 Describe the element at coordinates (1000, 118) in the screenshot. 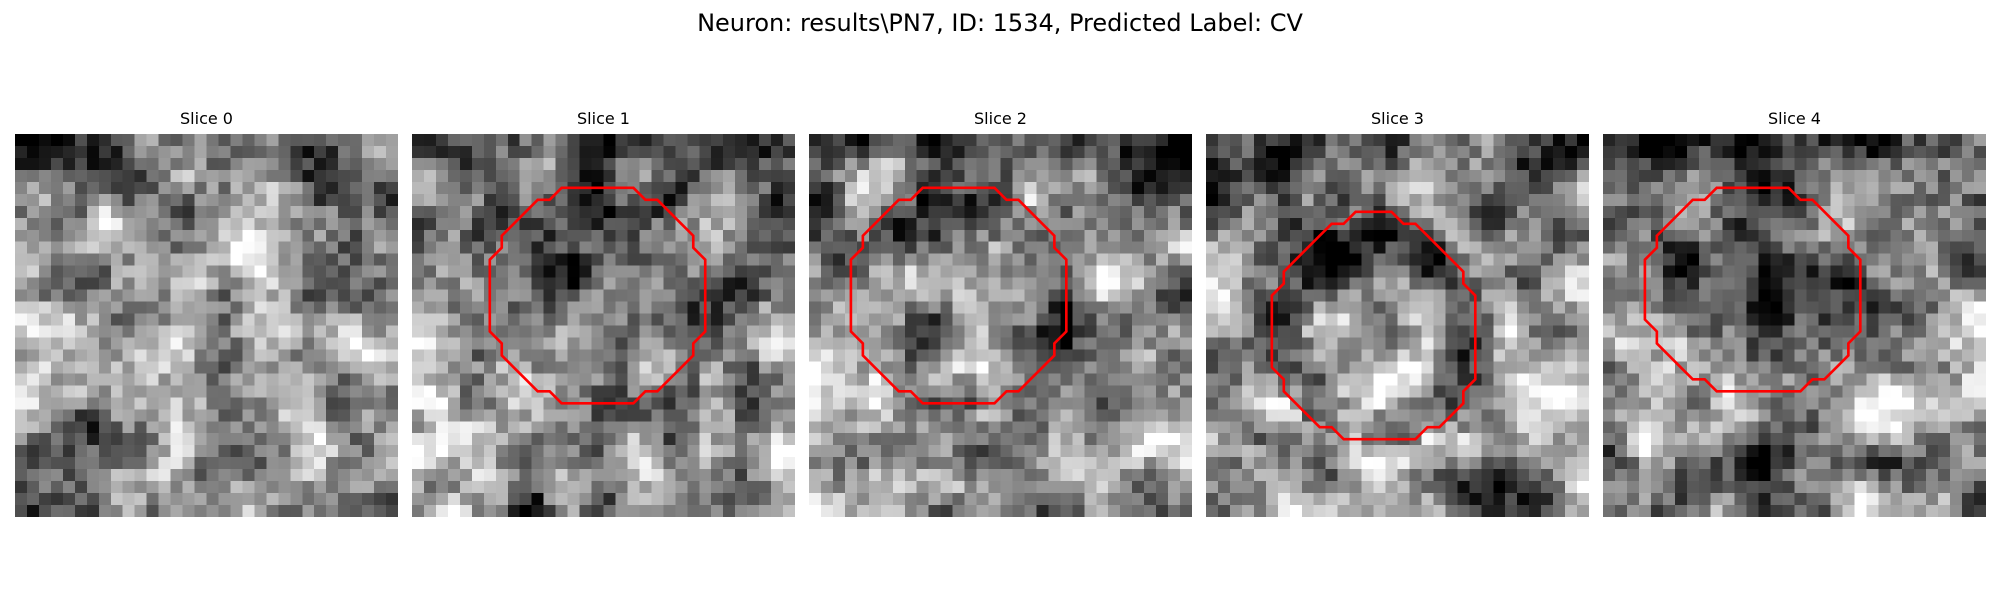

I see `slice-title: Slice 2` at that location.